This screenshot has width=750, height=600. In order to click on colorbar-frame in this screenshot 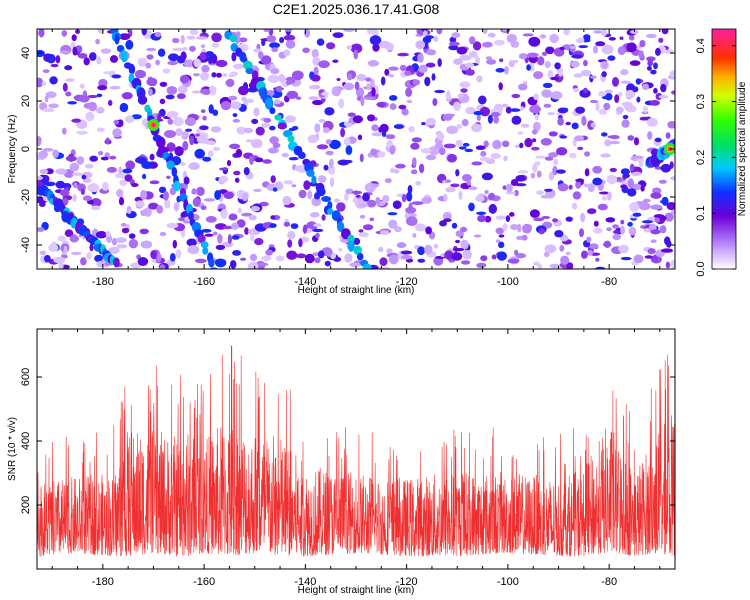, I will do `click(724, 149)`.